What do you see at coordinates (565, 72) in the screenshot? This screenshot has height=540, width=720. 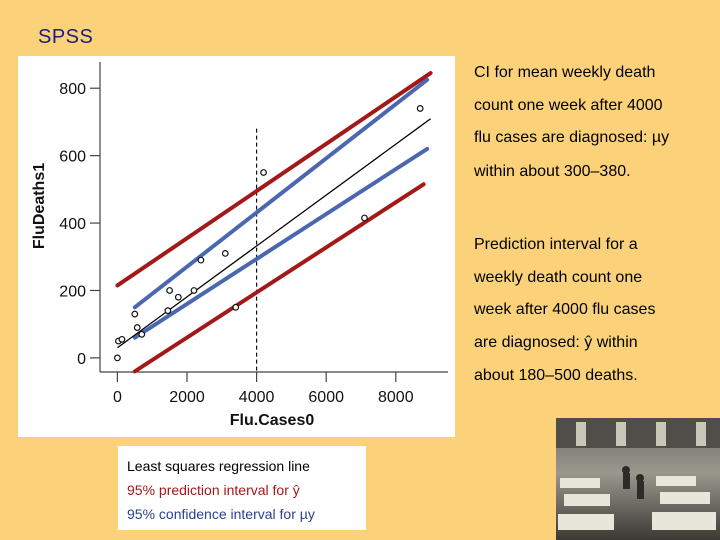 I see `ci-annotation-line: CI for mean weekly death` at bounding box center [565, 72].